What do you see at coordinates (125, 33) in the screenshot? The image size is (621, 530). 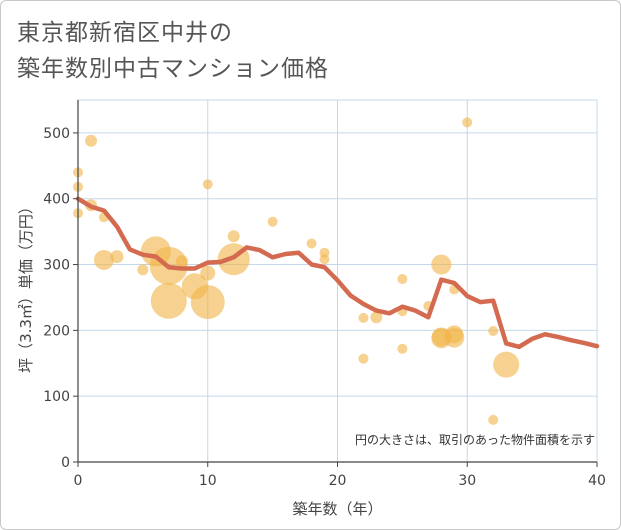 I see `chart-title-line1: 東京都新宿区中井の` at bounding box center [125, 33].